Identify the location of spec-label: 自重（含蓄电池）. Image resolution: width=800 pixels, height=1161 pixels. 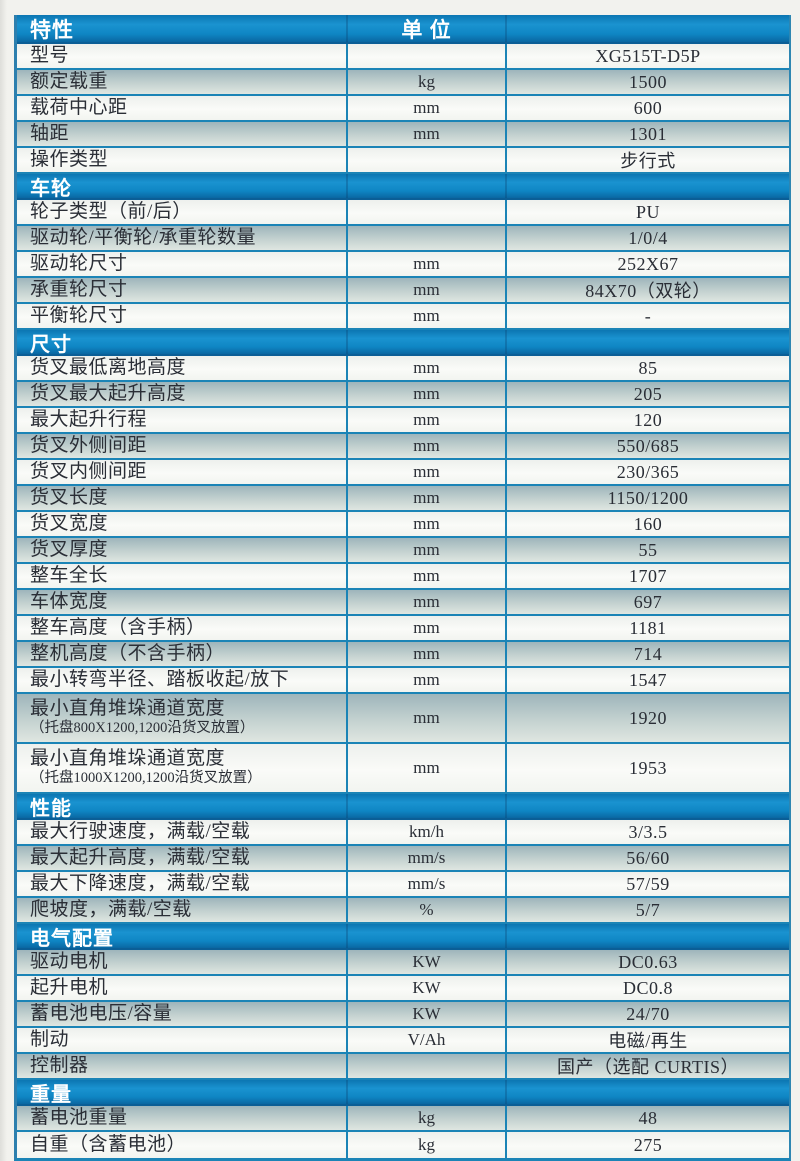
(108, 1144).